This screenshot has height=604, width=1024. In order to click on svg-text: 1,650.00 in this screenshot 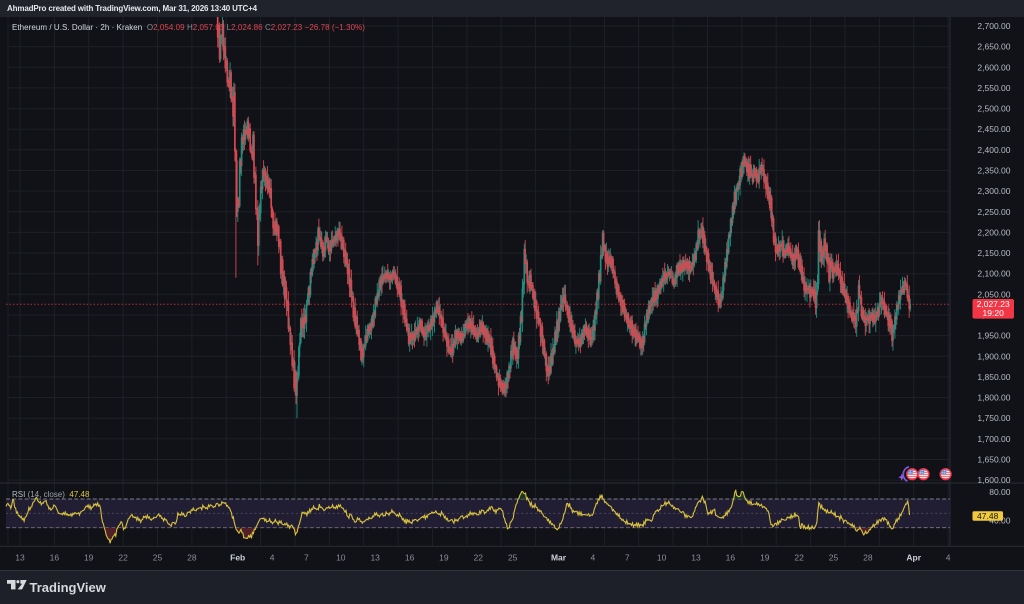, I will do `click(993, 460)`.